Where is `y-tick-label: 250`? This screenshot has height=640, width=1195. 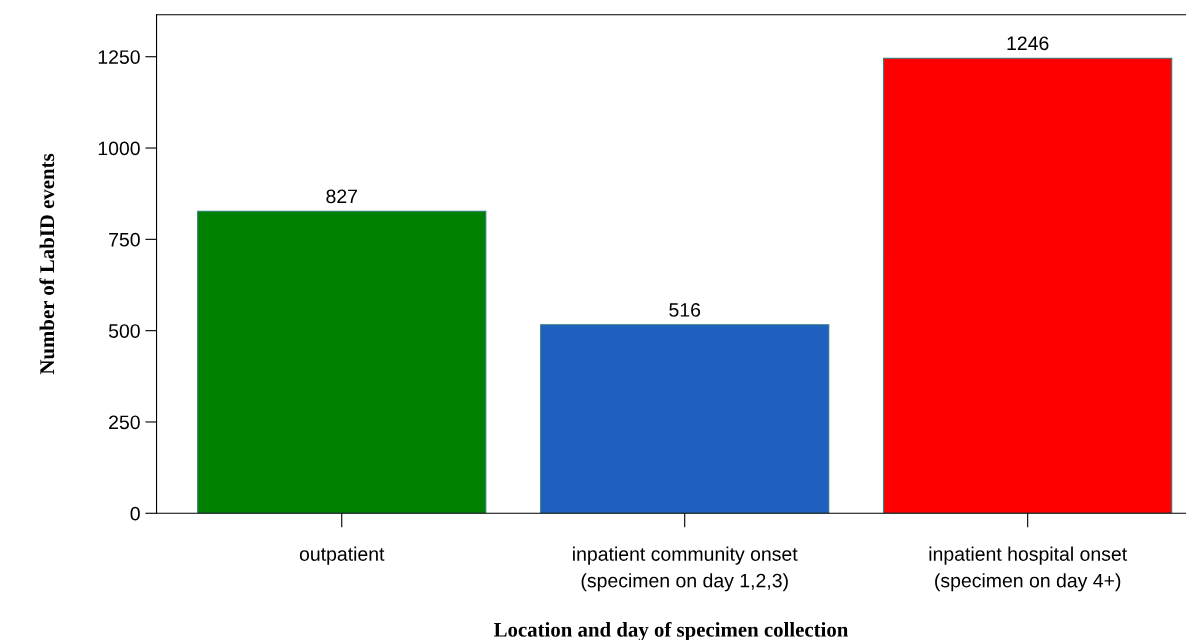 y-tick-label: 250 is located at coordinates (124, 422).